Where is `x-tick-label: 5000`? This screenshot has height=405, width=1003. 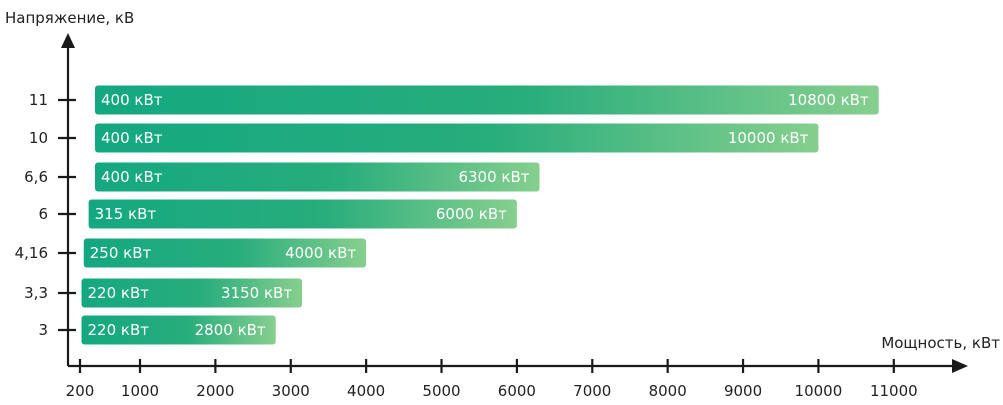 x-tick-label: 5000 is located at coordinates (441, 391).